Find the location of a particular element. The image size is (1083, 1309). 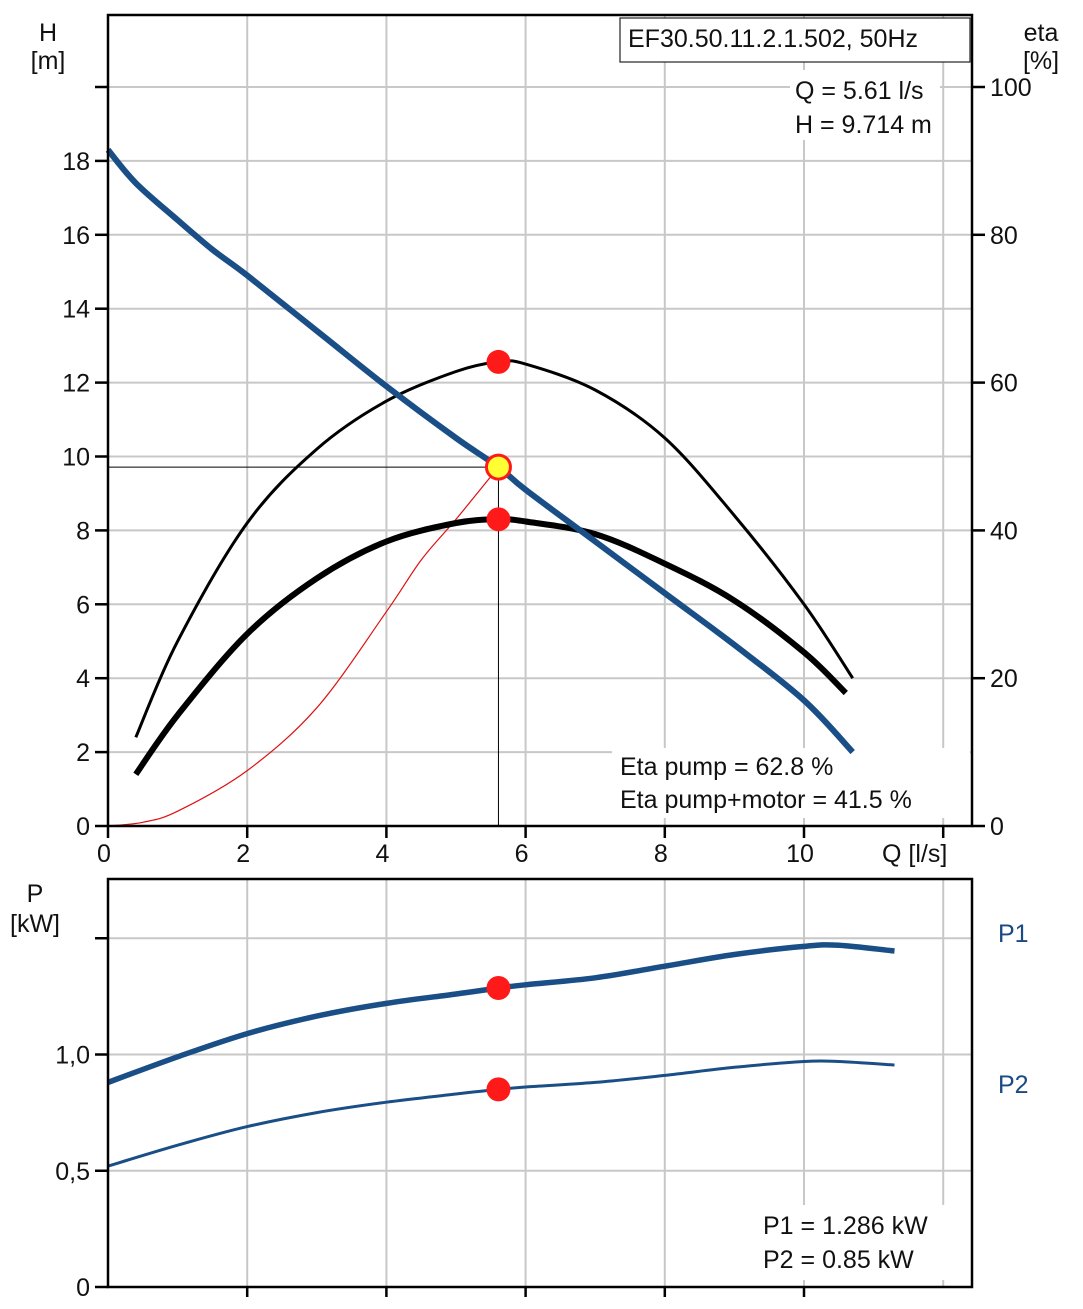

y-tick-label: 12 is located at coordinates (76, 384).